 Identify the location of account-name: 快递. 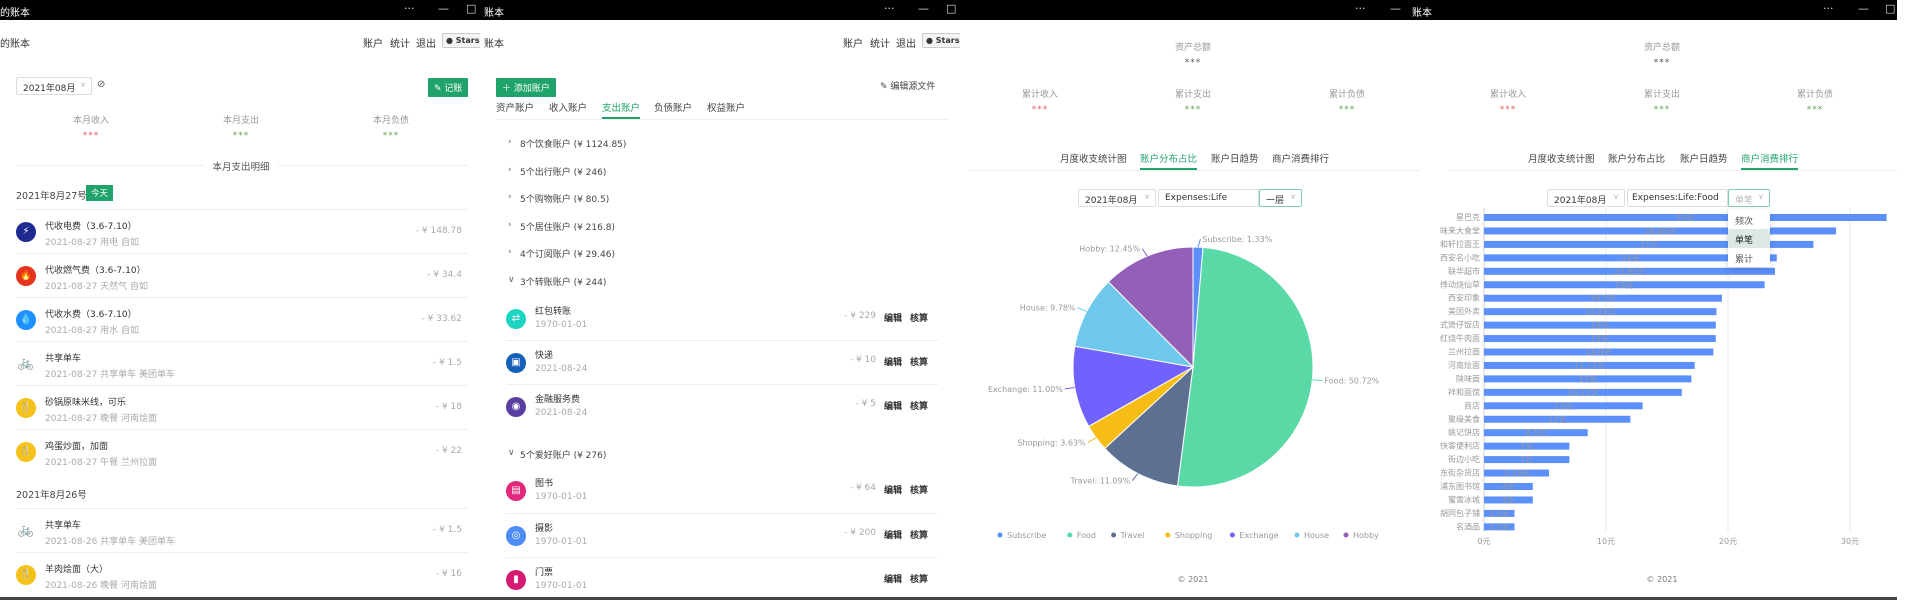
(544, 356).